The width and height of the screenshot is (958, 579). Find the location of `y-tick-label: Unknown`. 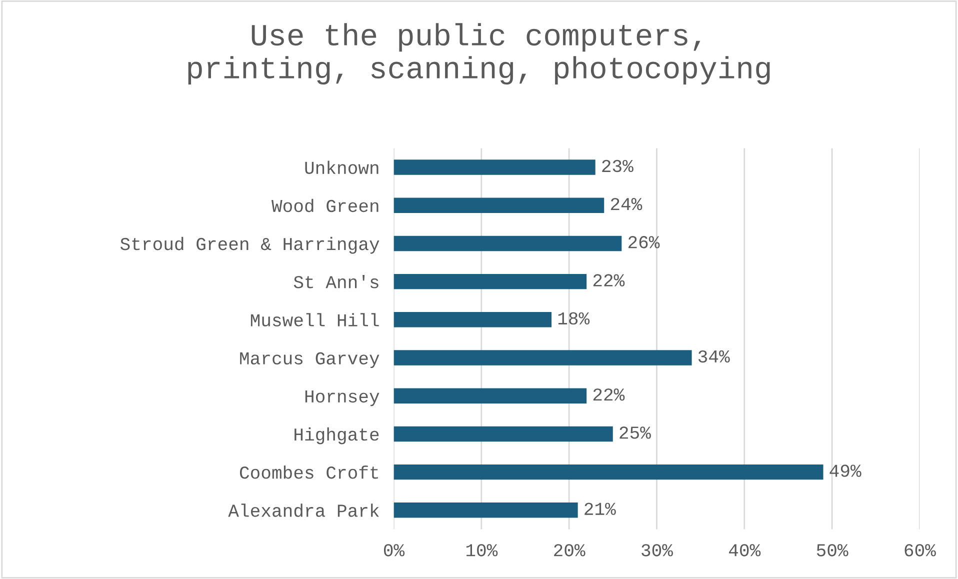

y-tick-label: Unknown is located at coordinates (341, 167).